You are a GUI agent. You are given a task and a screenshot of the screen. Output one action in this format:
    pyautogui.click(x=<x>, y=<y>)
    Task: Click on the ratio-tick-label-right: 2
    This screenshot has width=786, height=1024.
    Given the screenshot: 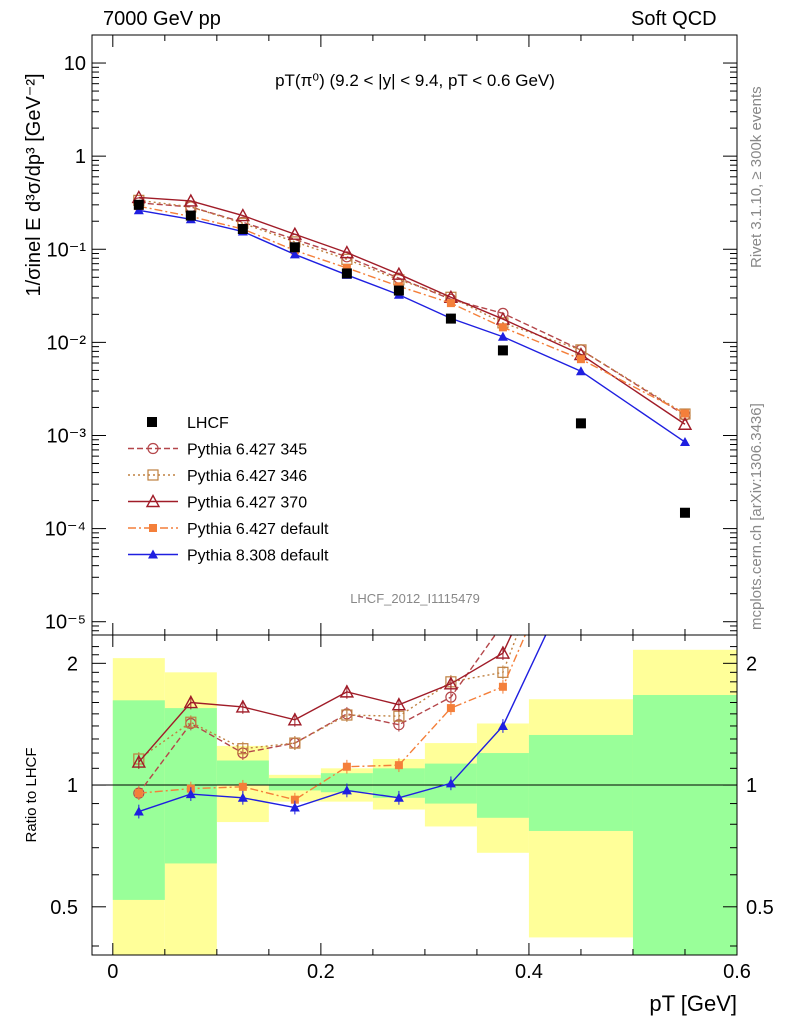 What is the action you would take?
    pyautogui.click(x=751, y=664)
    